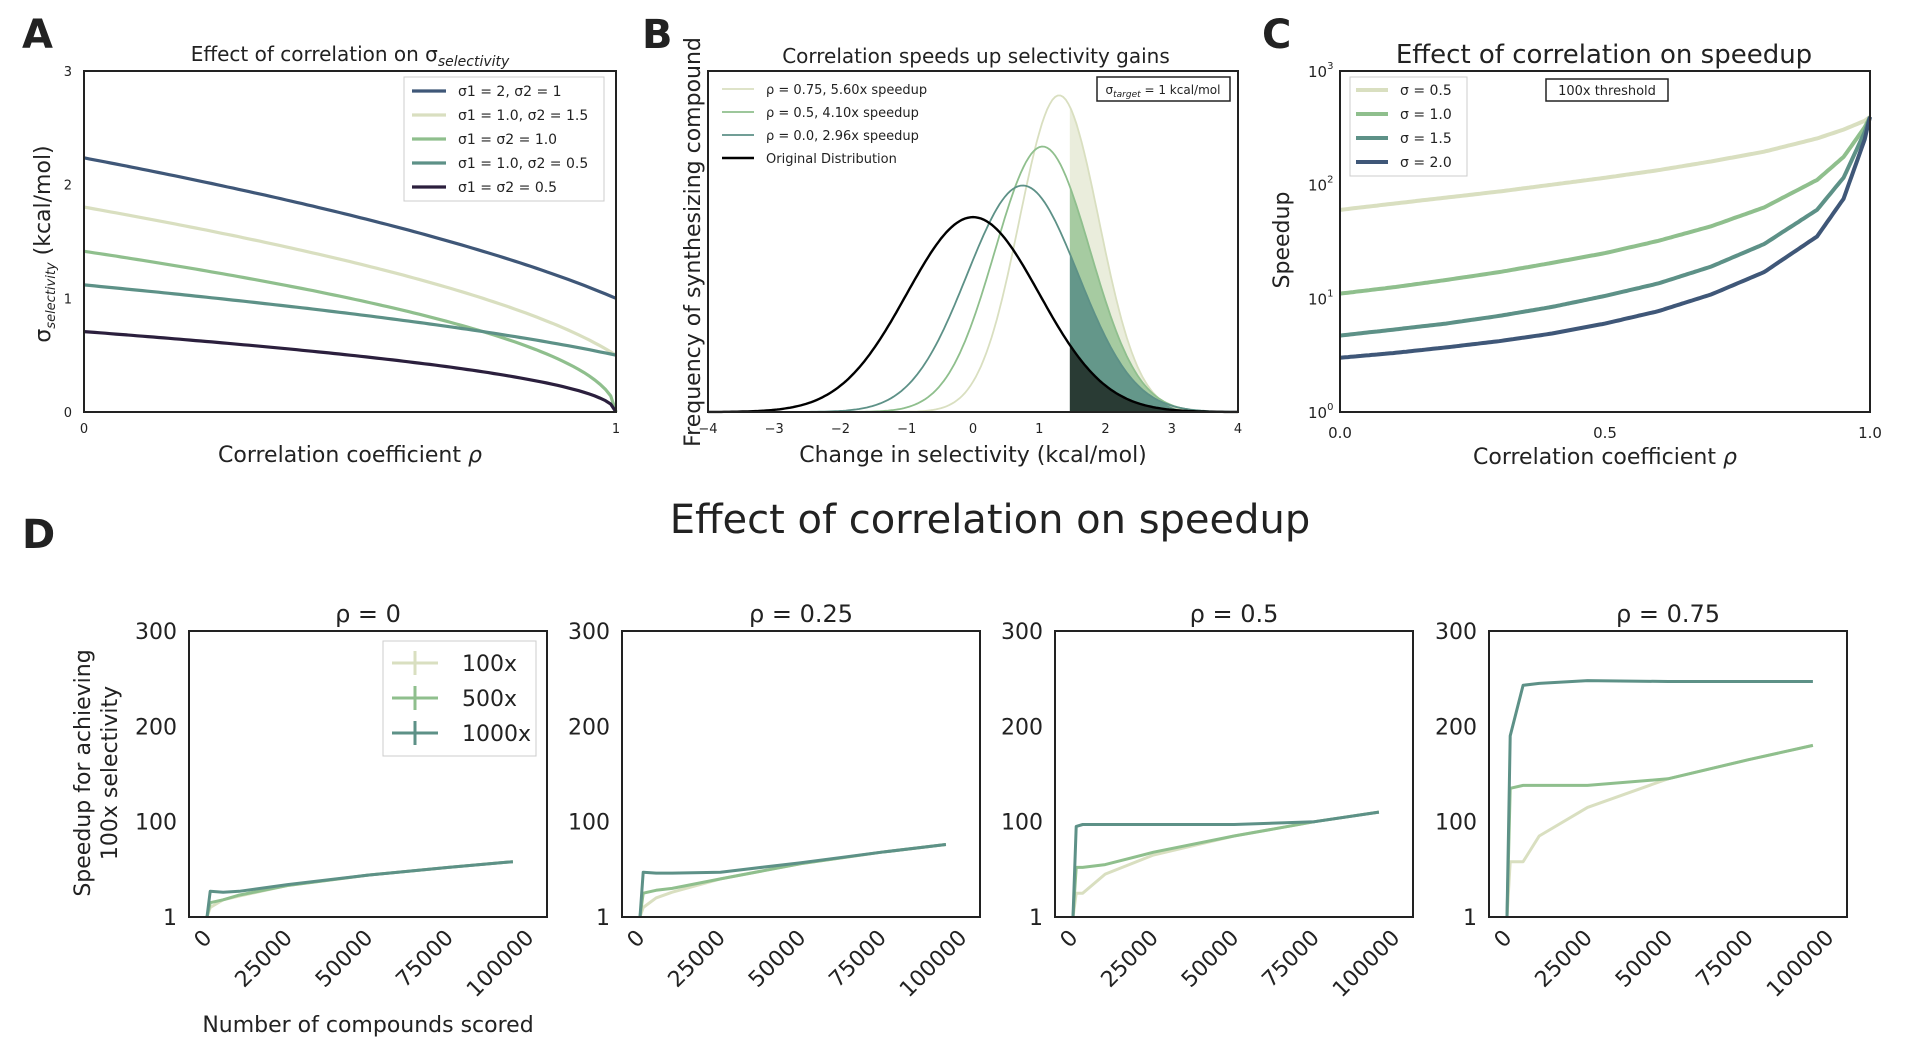  I want to click on panel-b-axes-frame, so click(973, 241).